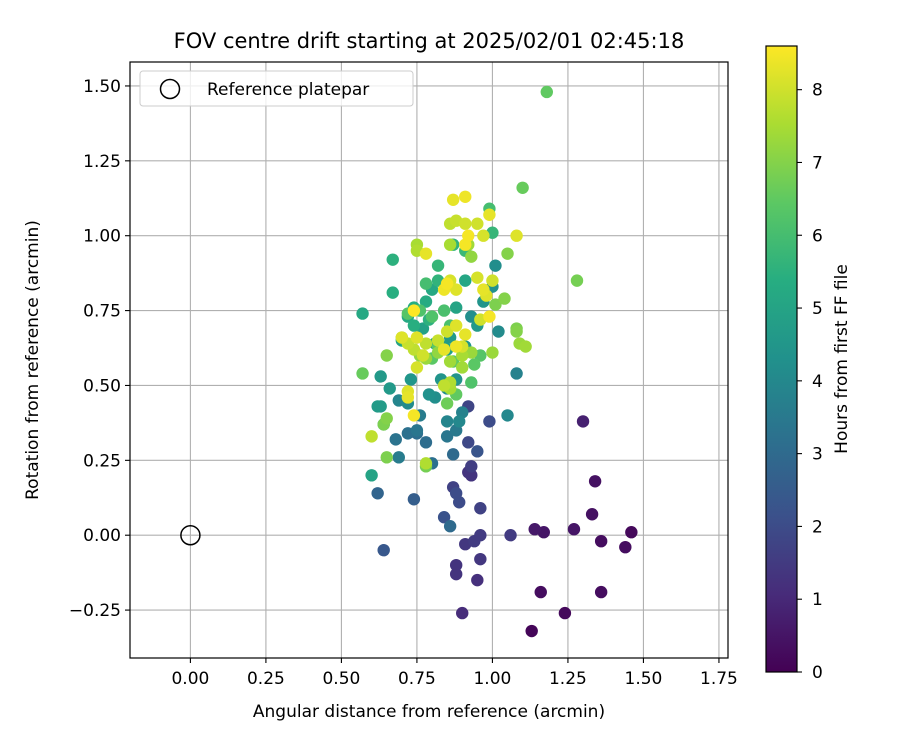 The image size is (900, 754). I want to click on colorbar-tick-label: 2, so click(817, 527).